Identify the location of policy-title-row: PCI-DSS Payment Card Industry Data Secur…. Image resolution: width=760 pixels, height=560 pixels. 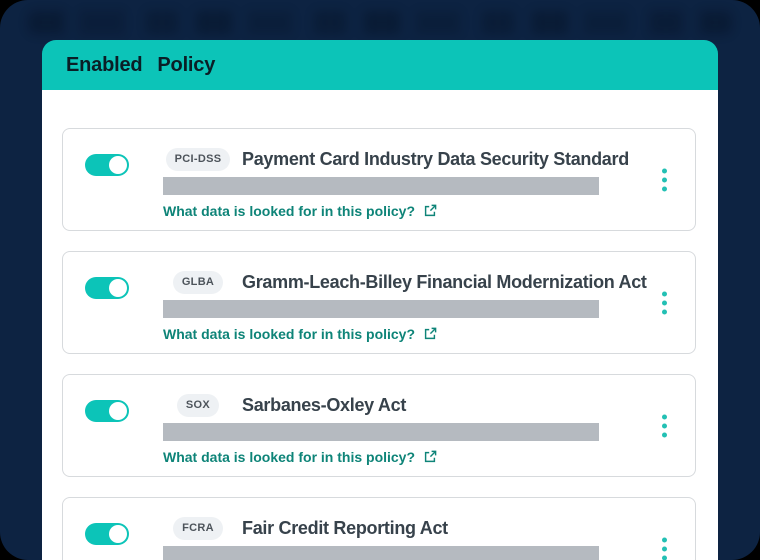
(396, 159).